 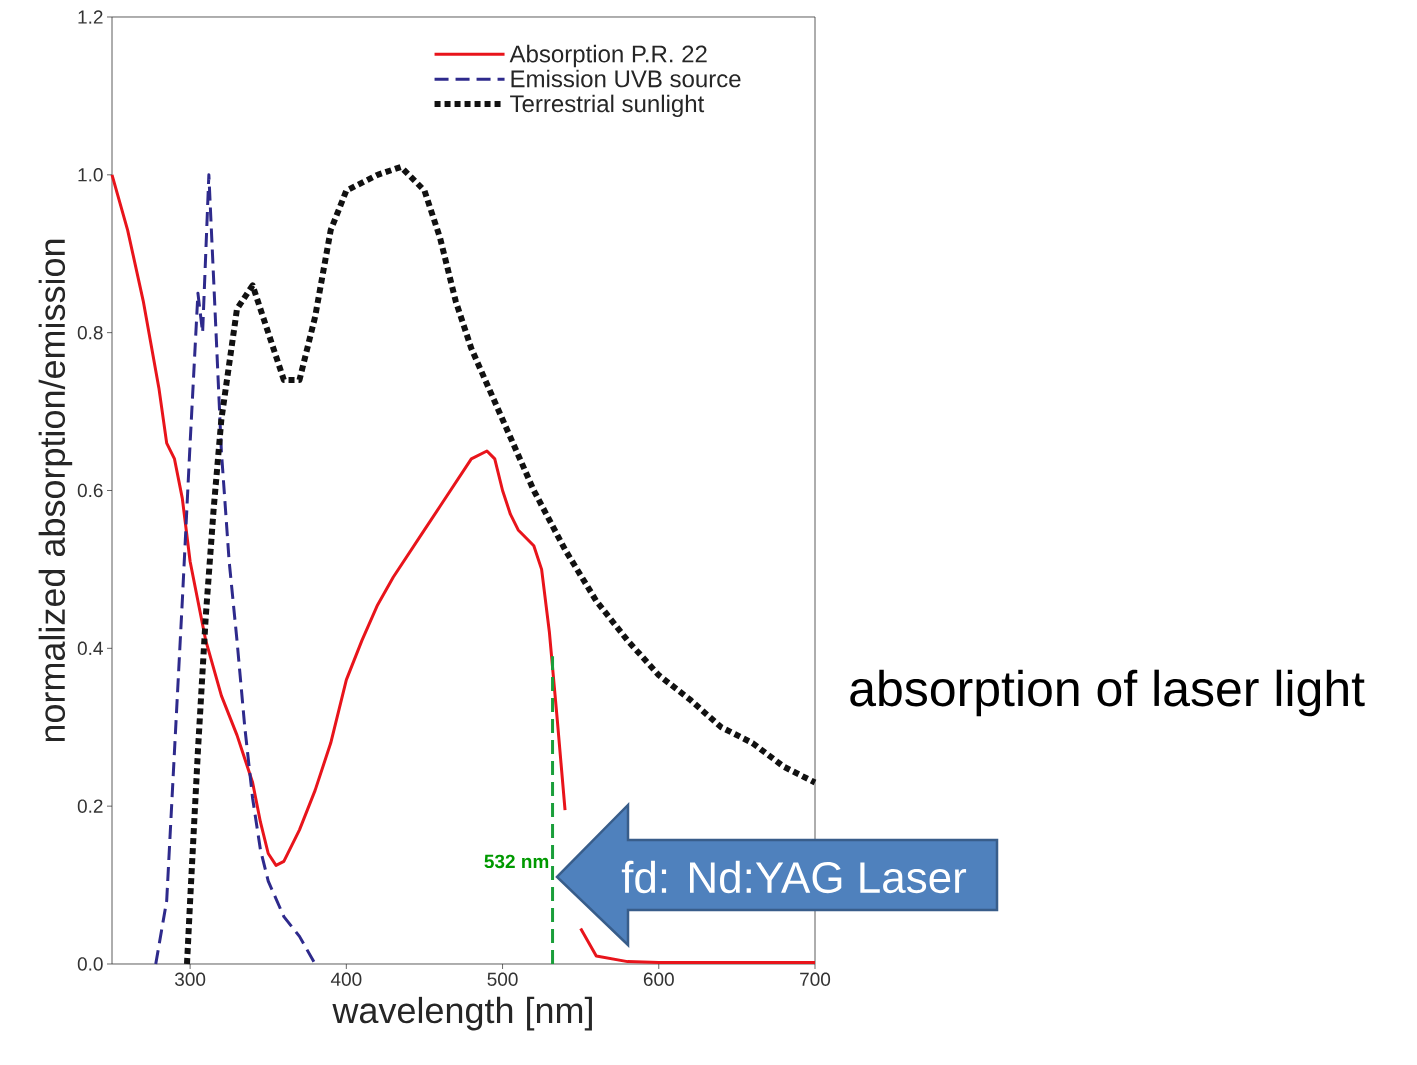 I want to click on line-series, so click(x=235, y=569).